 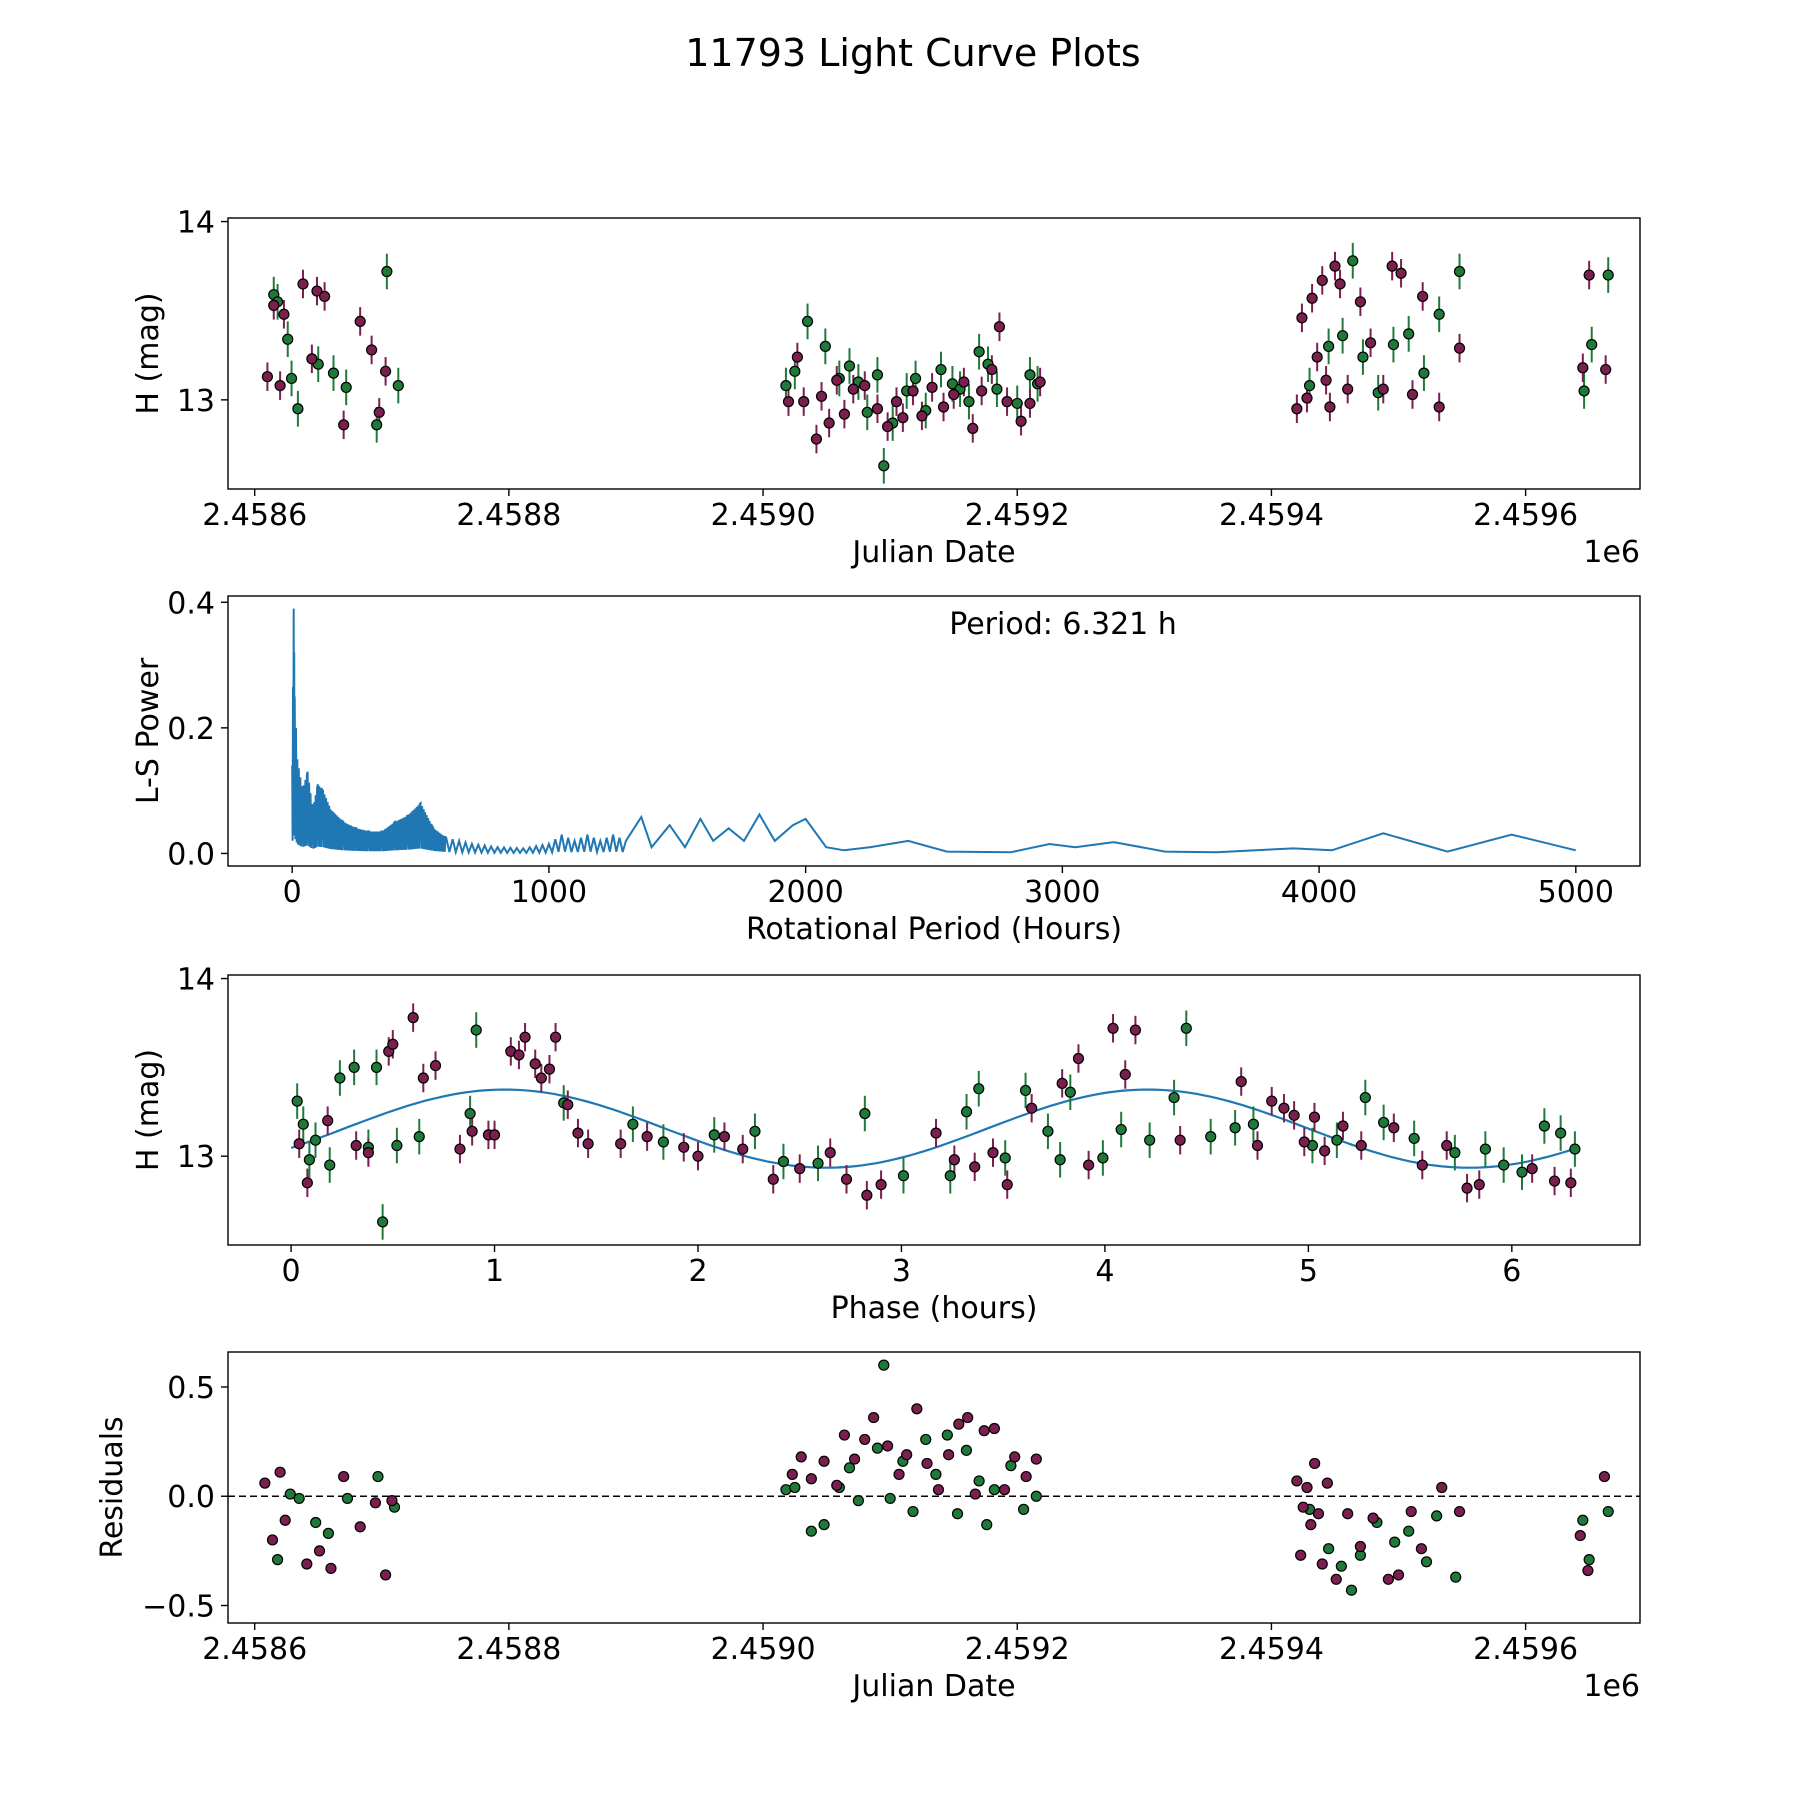 I want to click on x-tick-label: 5, so click(x=1308, y=1271).